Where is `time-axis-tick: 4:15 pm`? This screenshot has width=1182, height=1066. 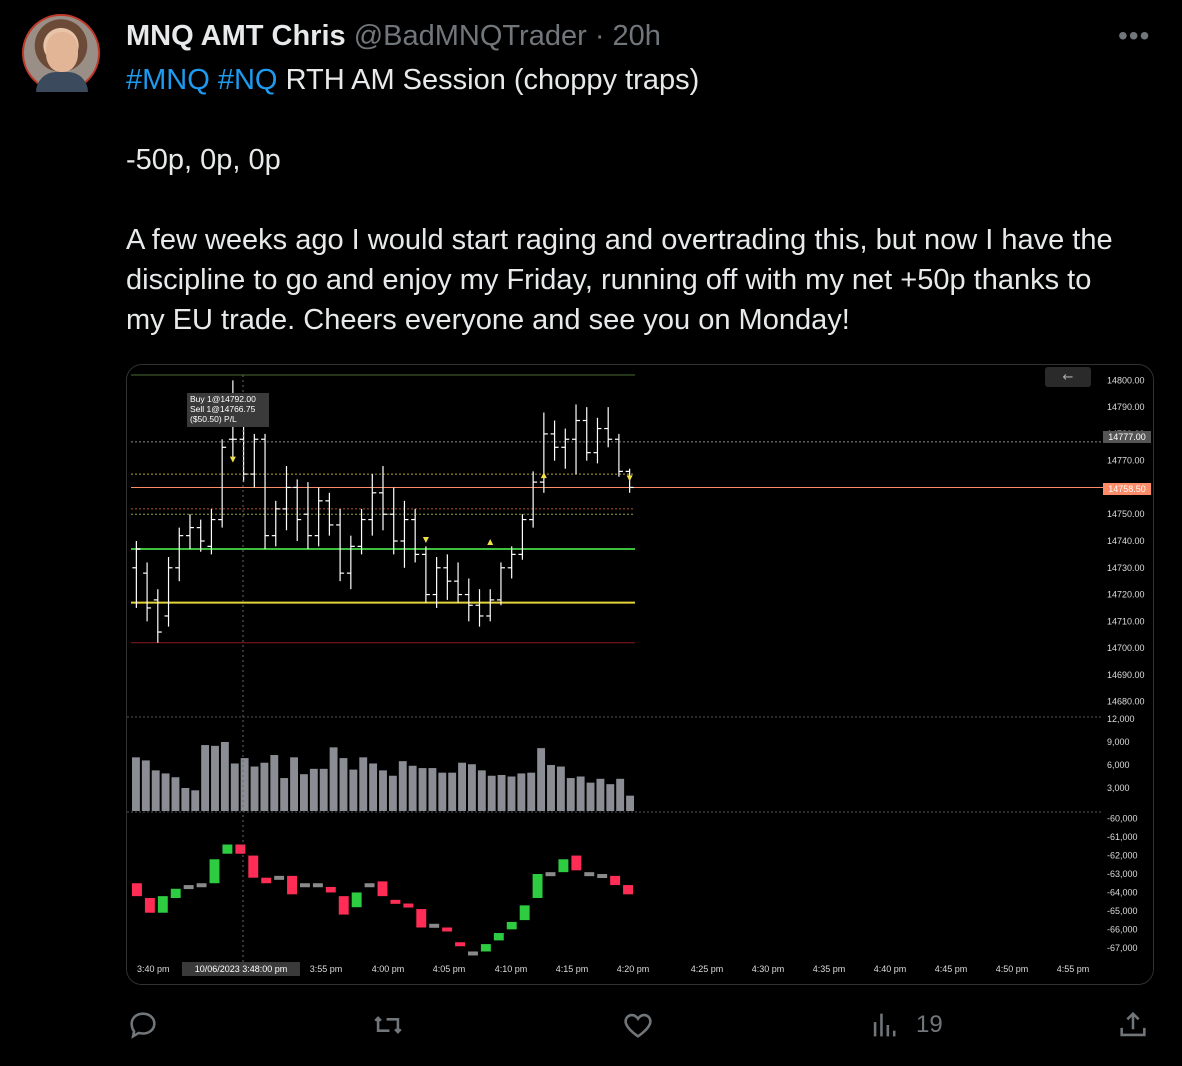
time-axis-tick: 4:15 pm is located at coordinates (572, 969).